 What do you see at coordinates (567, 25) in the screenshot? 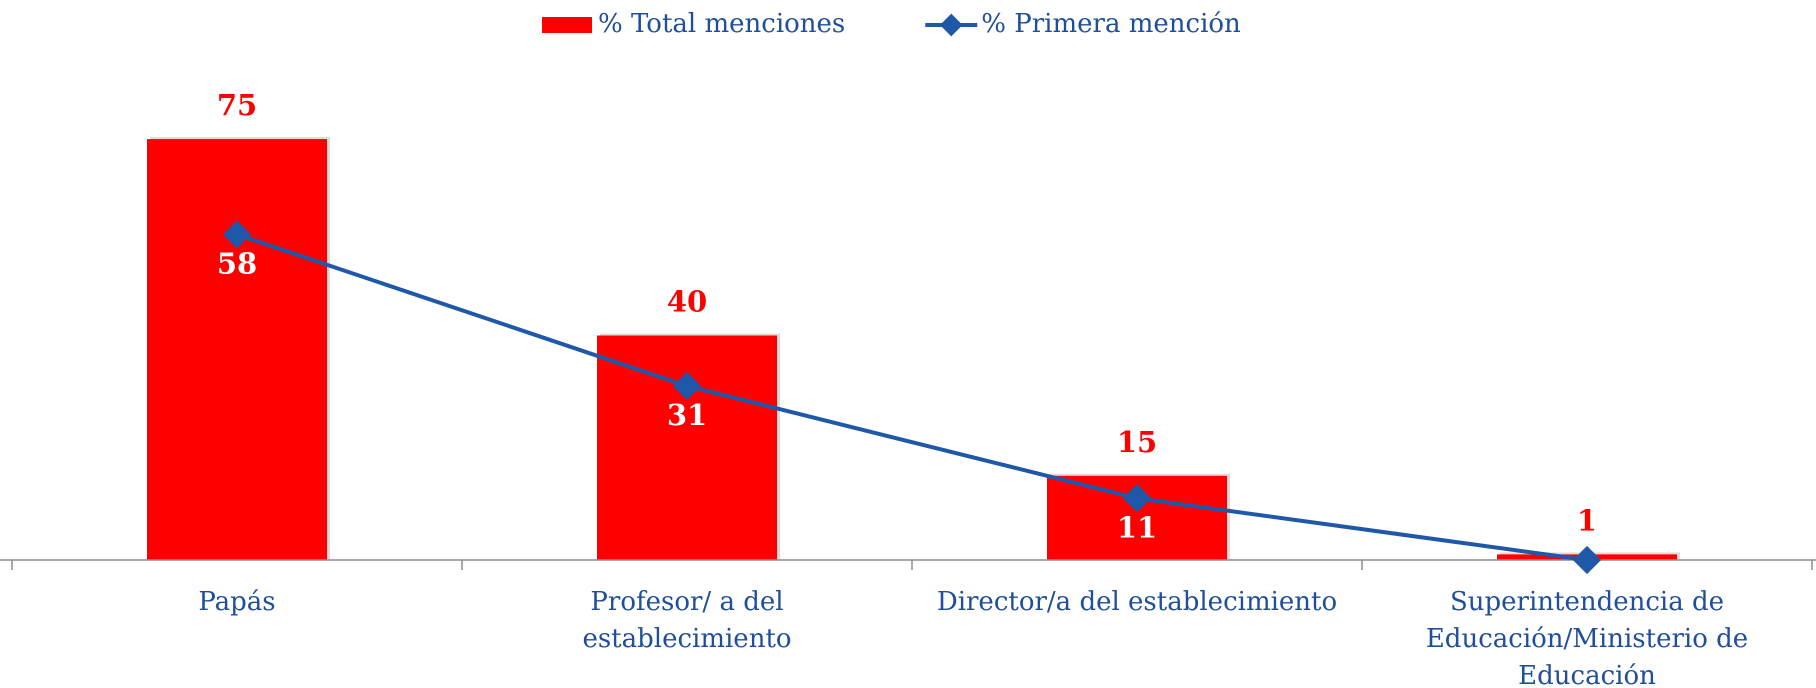
I see `legend-swatch` at bounding box center [567, 25].